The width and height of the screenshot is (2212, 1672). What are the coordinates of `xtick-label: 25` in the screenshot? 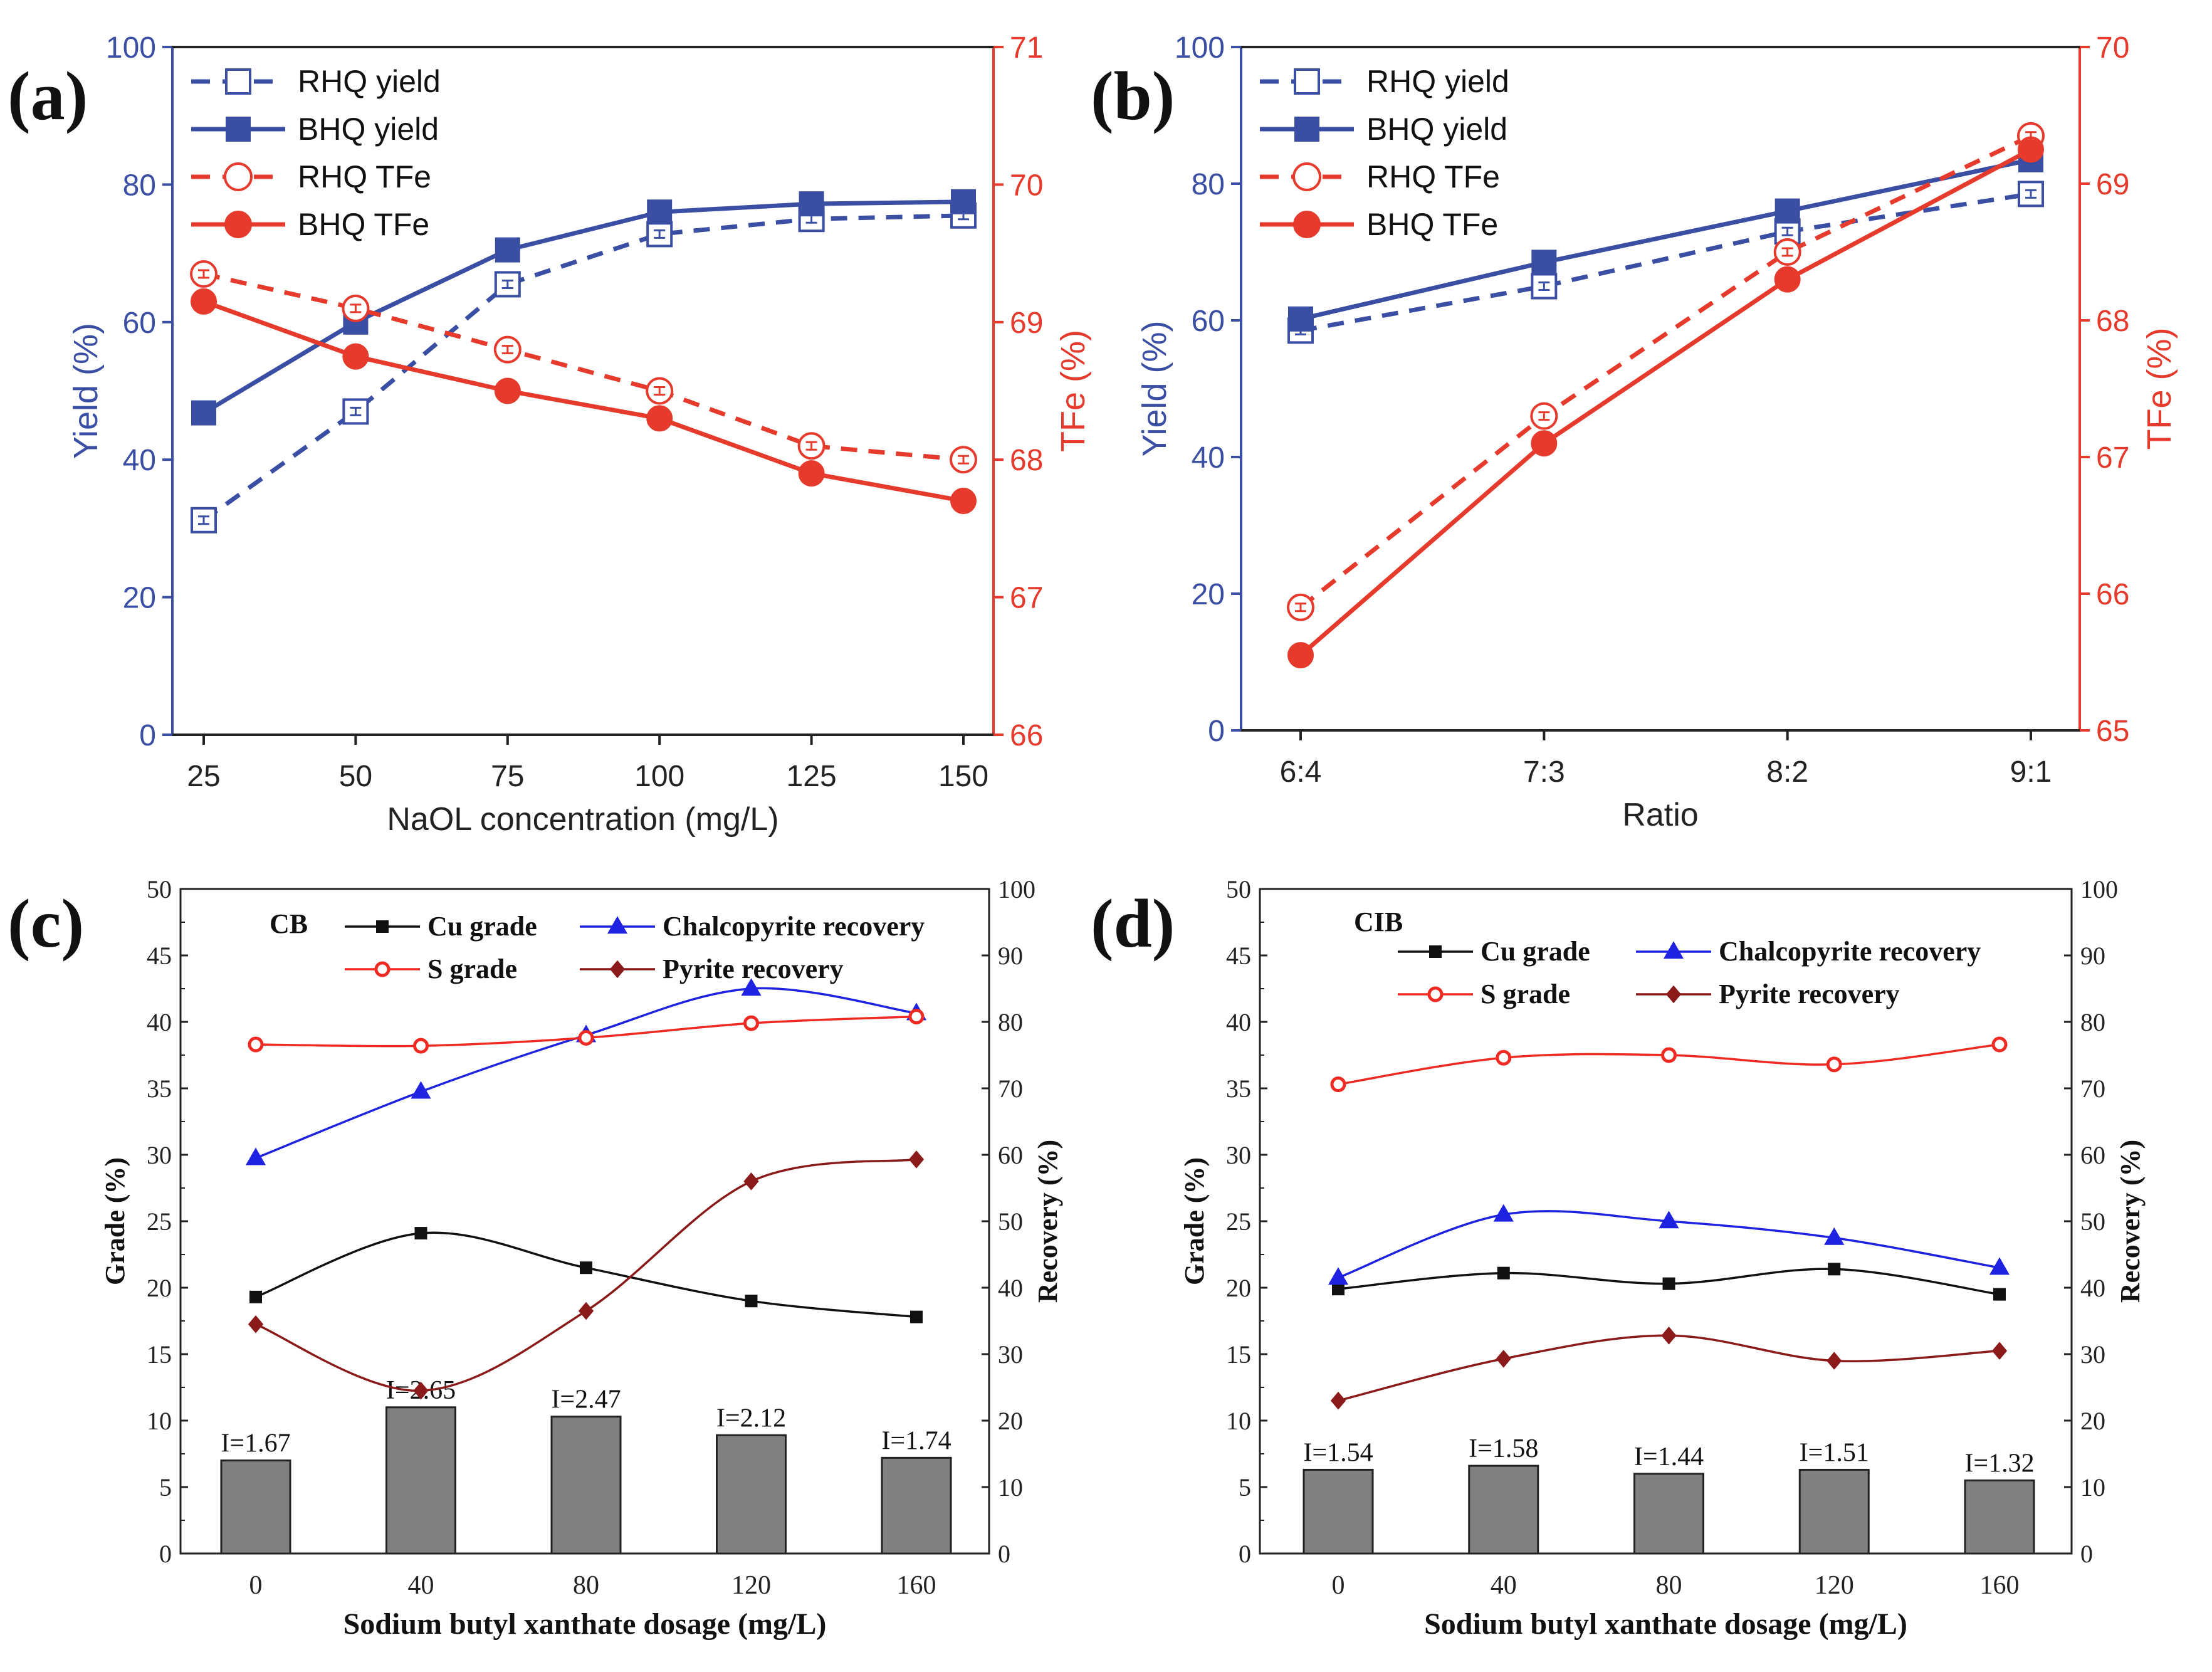 It's located at (203, 777).